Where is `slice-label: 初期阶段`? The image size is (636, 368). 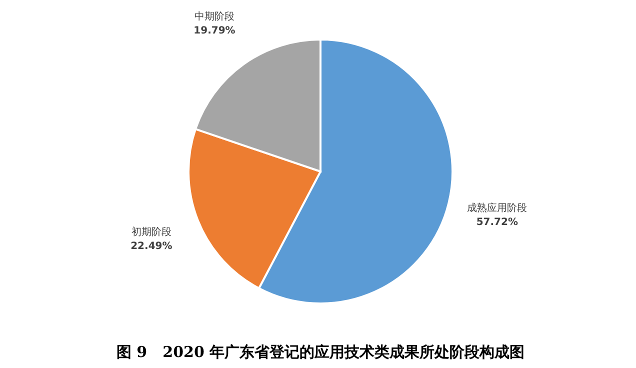 slice-label: 初期阶段 is located at coordinates (151, 232).